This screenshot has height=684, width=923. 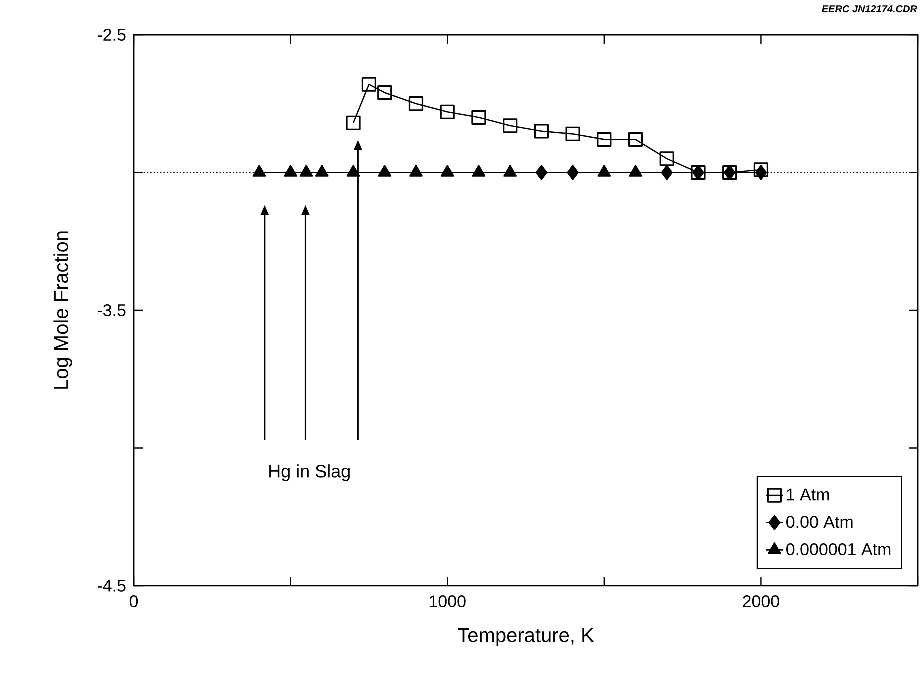 I want to click on y-axis-title: Log Mole Fraction, so click(x=63, y=310).